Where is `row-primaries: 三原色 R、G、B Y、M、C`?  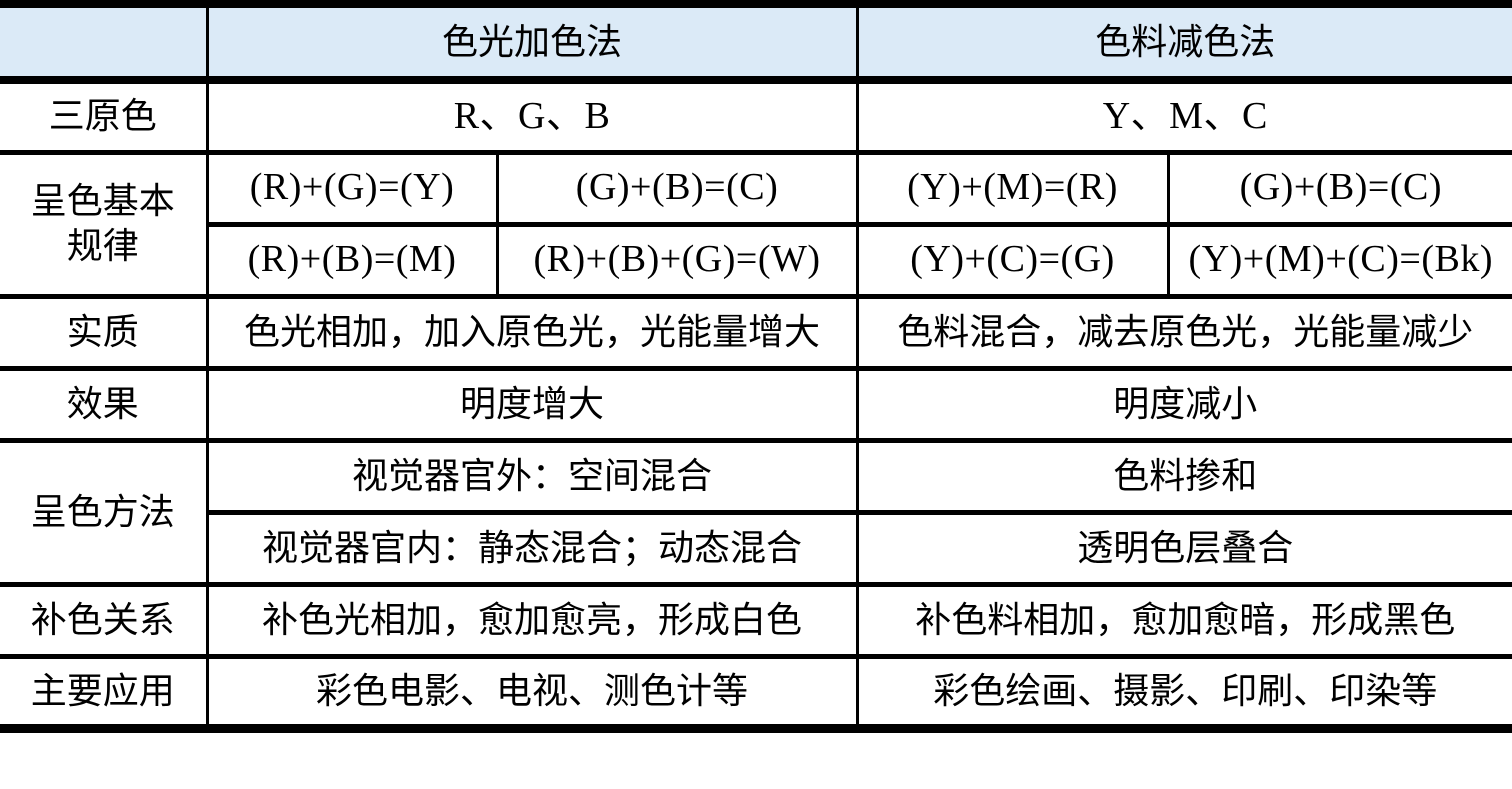 row-primaries: 三原色 R、G、B Y、M、C is located at coordinates (756, 116).